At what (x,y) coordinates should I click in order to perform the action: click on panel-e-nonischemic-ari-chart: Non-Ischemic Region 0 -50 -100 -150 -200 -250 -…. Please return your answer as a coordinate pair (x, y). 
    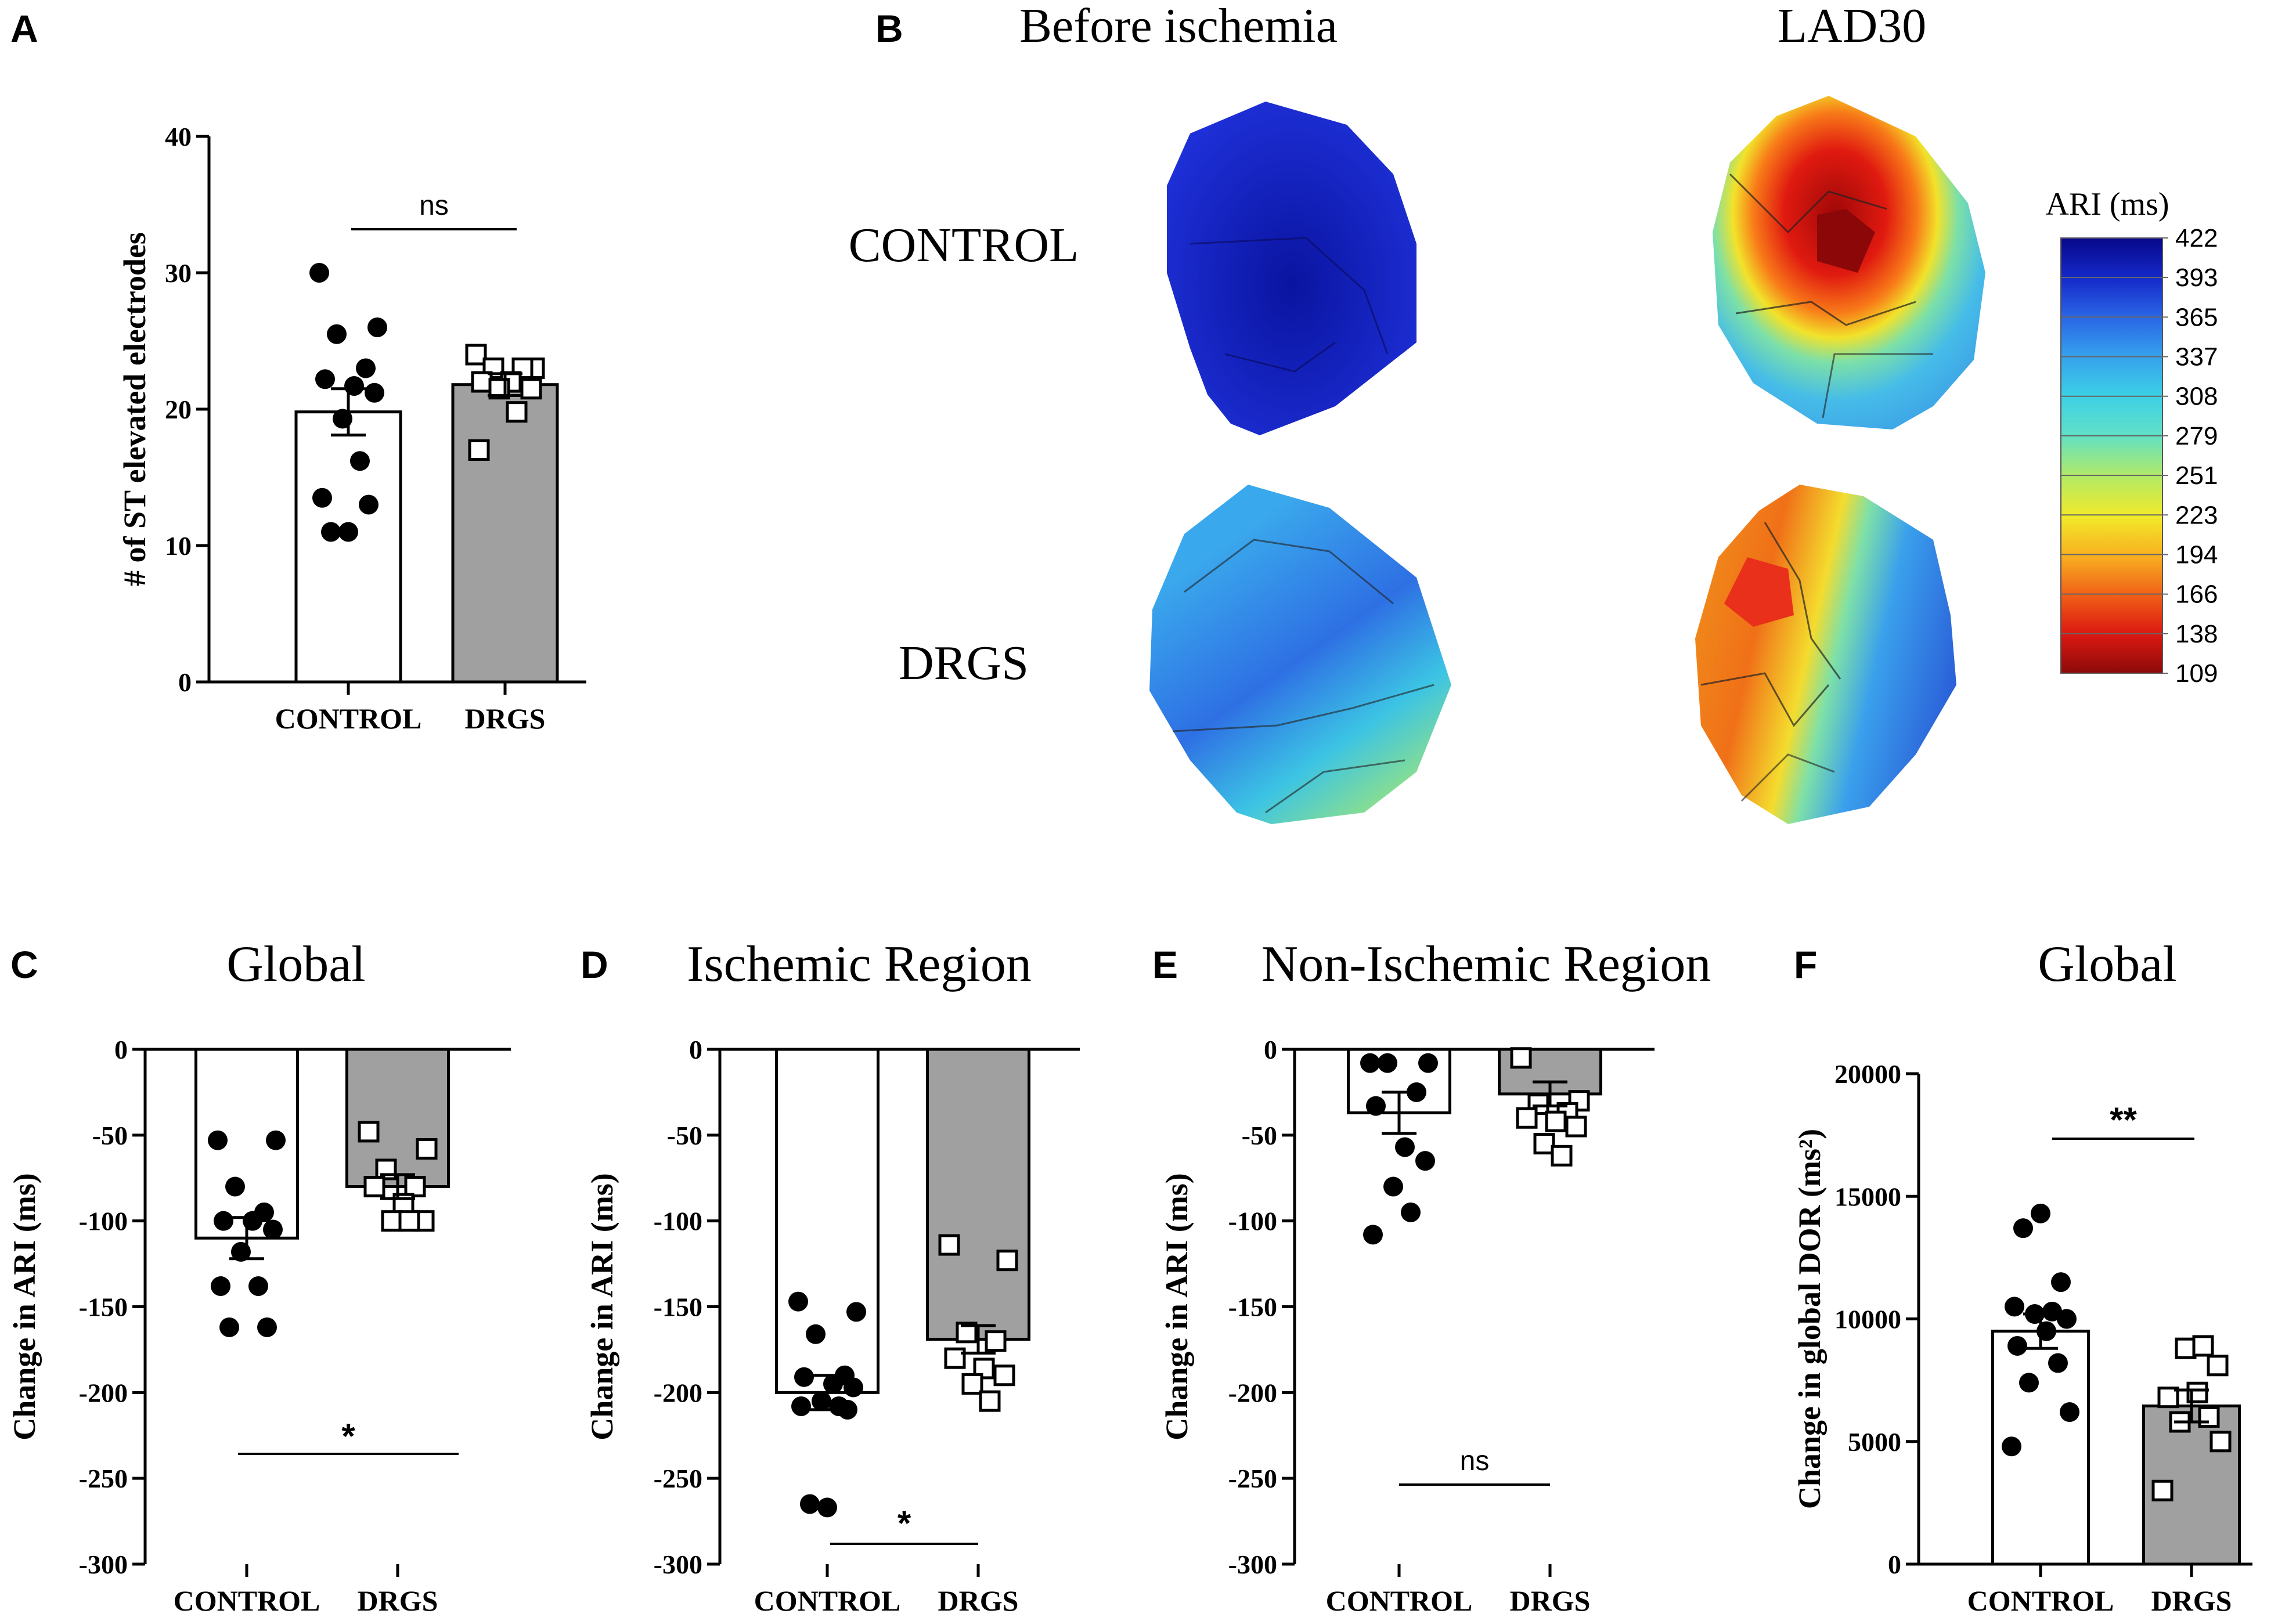
    Looking at the image, I should click on (1435, 1276).